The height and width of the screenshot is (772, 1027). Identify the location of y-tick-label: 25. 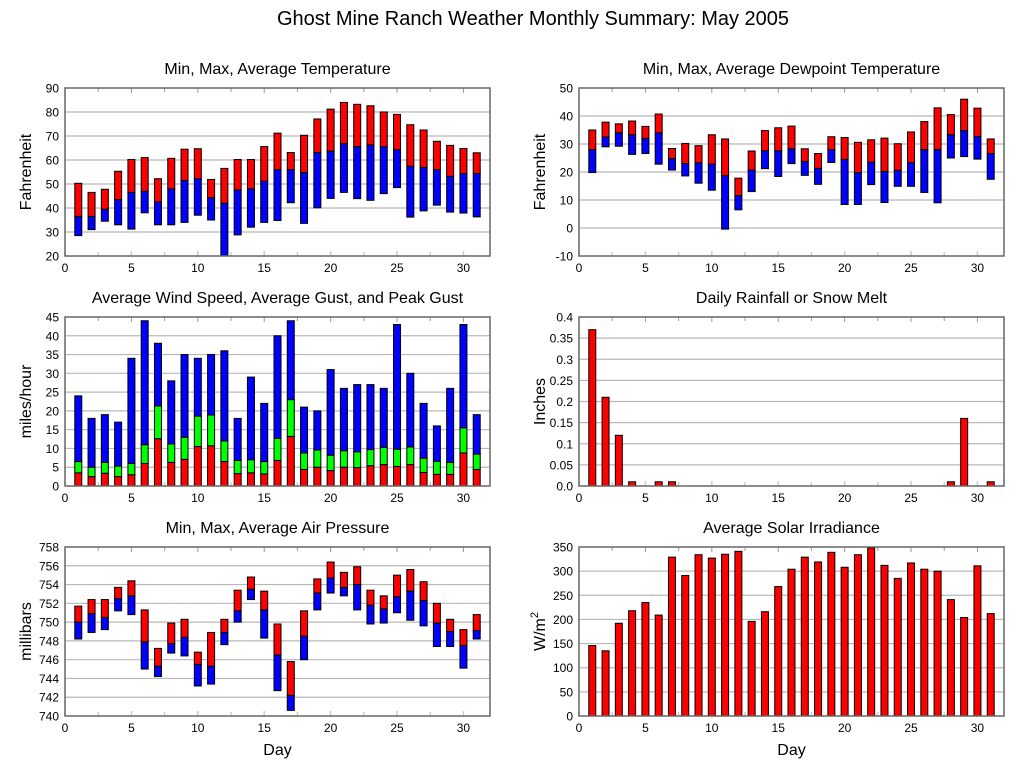
(53, 393).